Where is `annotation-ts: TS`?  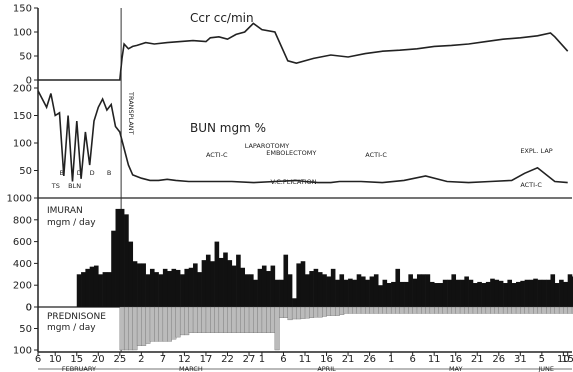 annotation-ts: TS is located at coordinates (55, 186).